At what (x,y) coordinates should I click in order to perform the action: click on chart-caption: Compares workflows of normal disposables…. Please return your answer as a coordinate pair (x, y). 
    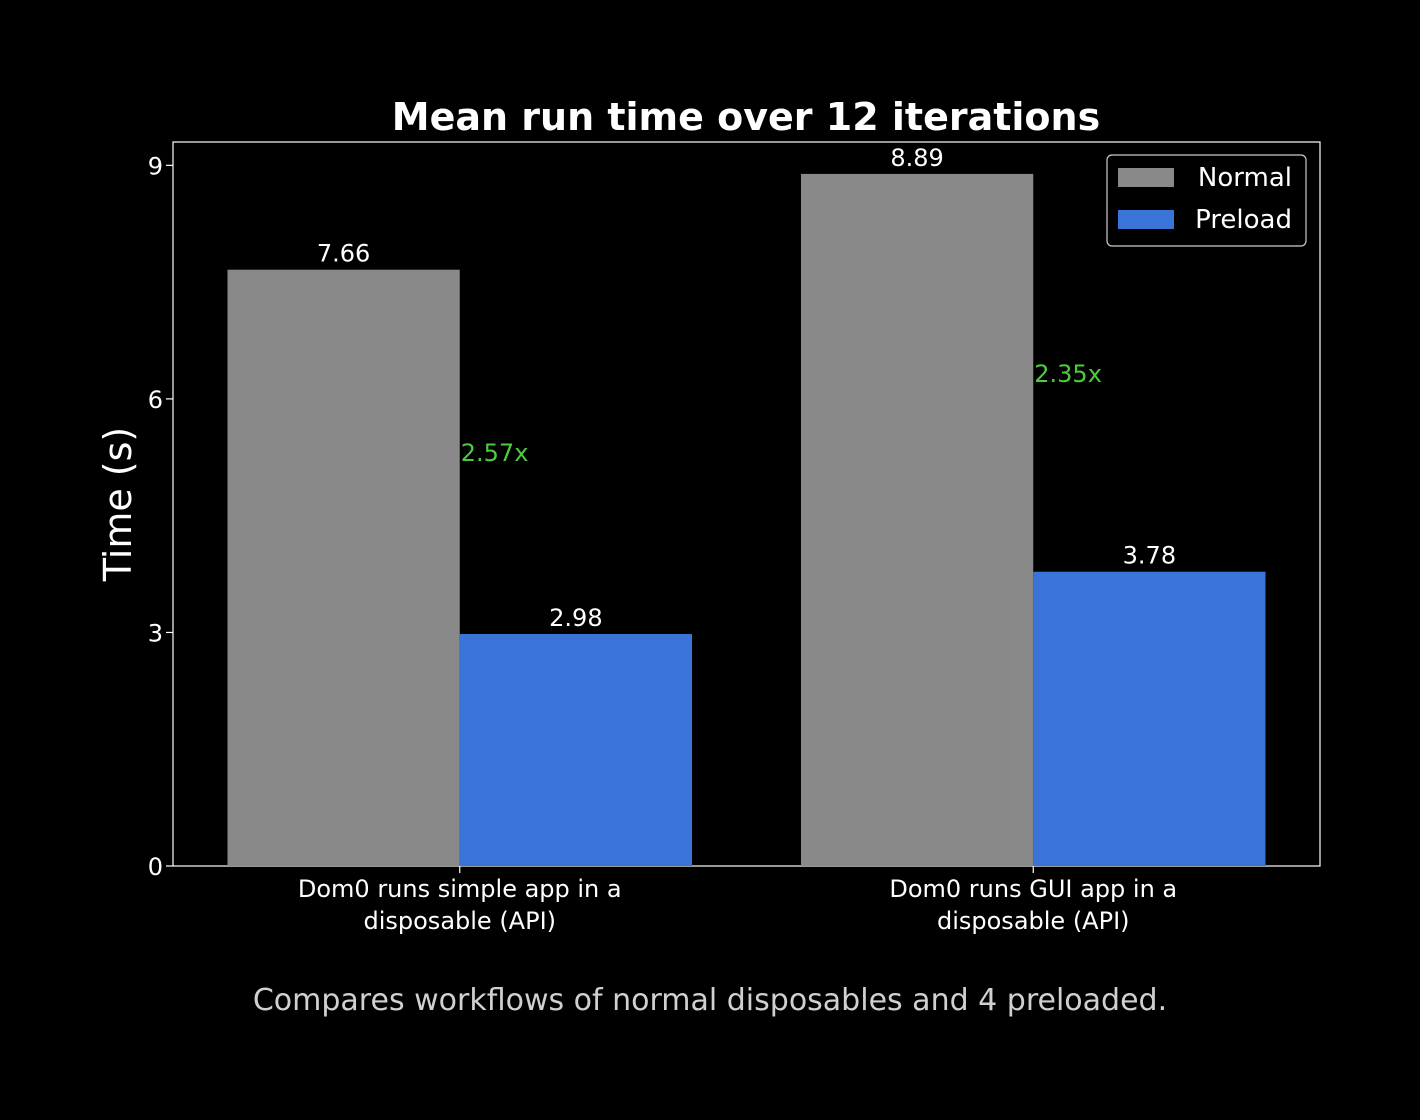
    Looking at the image, I should click on (710, 1000).